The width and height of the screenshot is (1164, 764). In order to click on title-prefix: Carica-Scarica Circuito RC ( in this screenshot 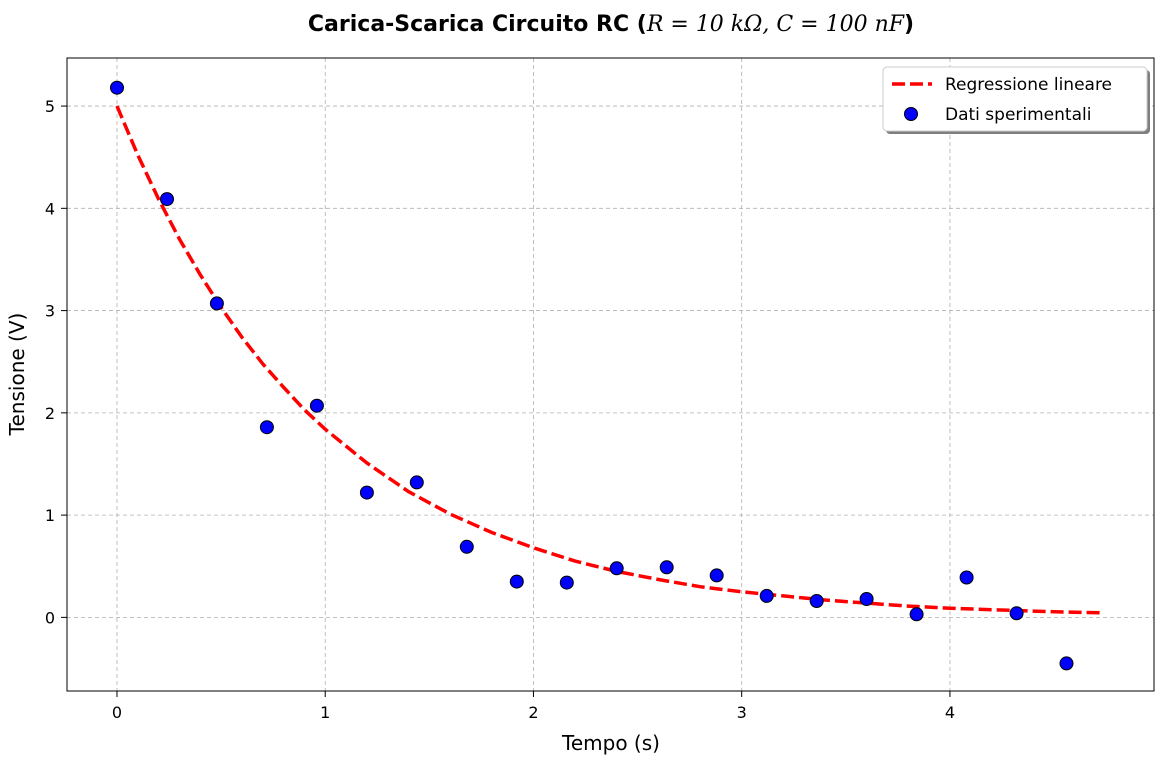, I will do `click(477, 24)`.